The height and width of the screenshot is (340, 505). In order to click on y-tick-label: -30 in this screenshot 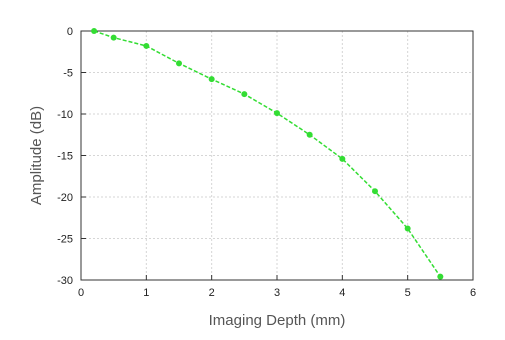, I will do `click(65, 281)`.